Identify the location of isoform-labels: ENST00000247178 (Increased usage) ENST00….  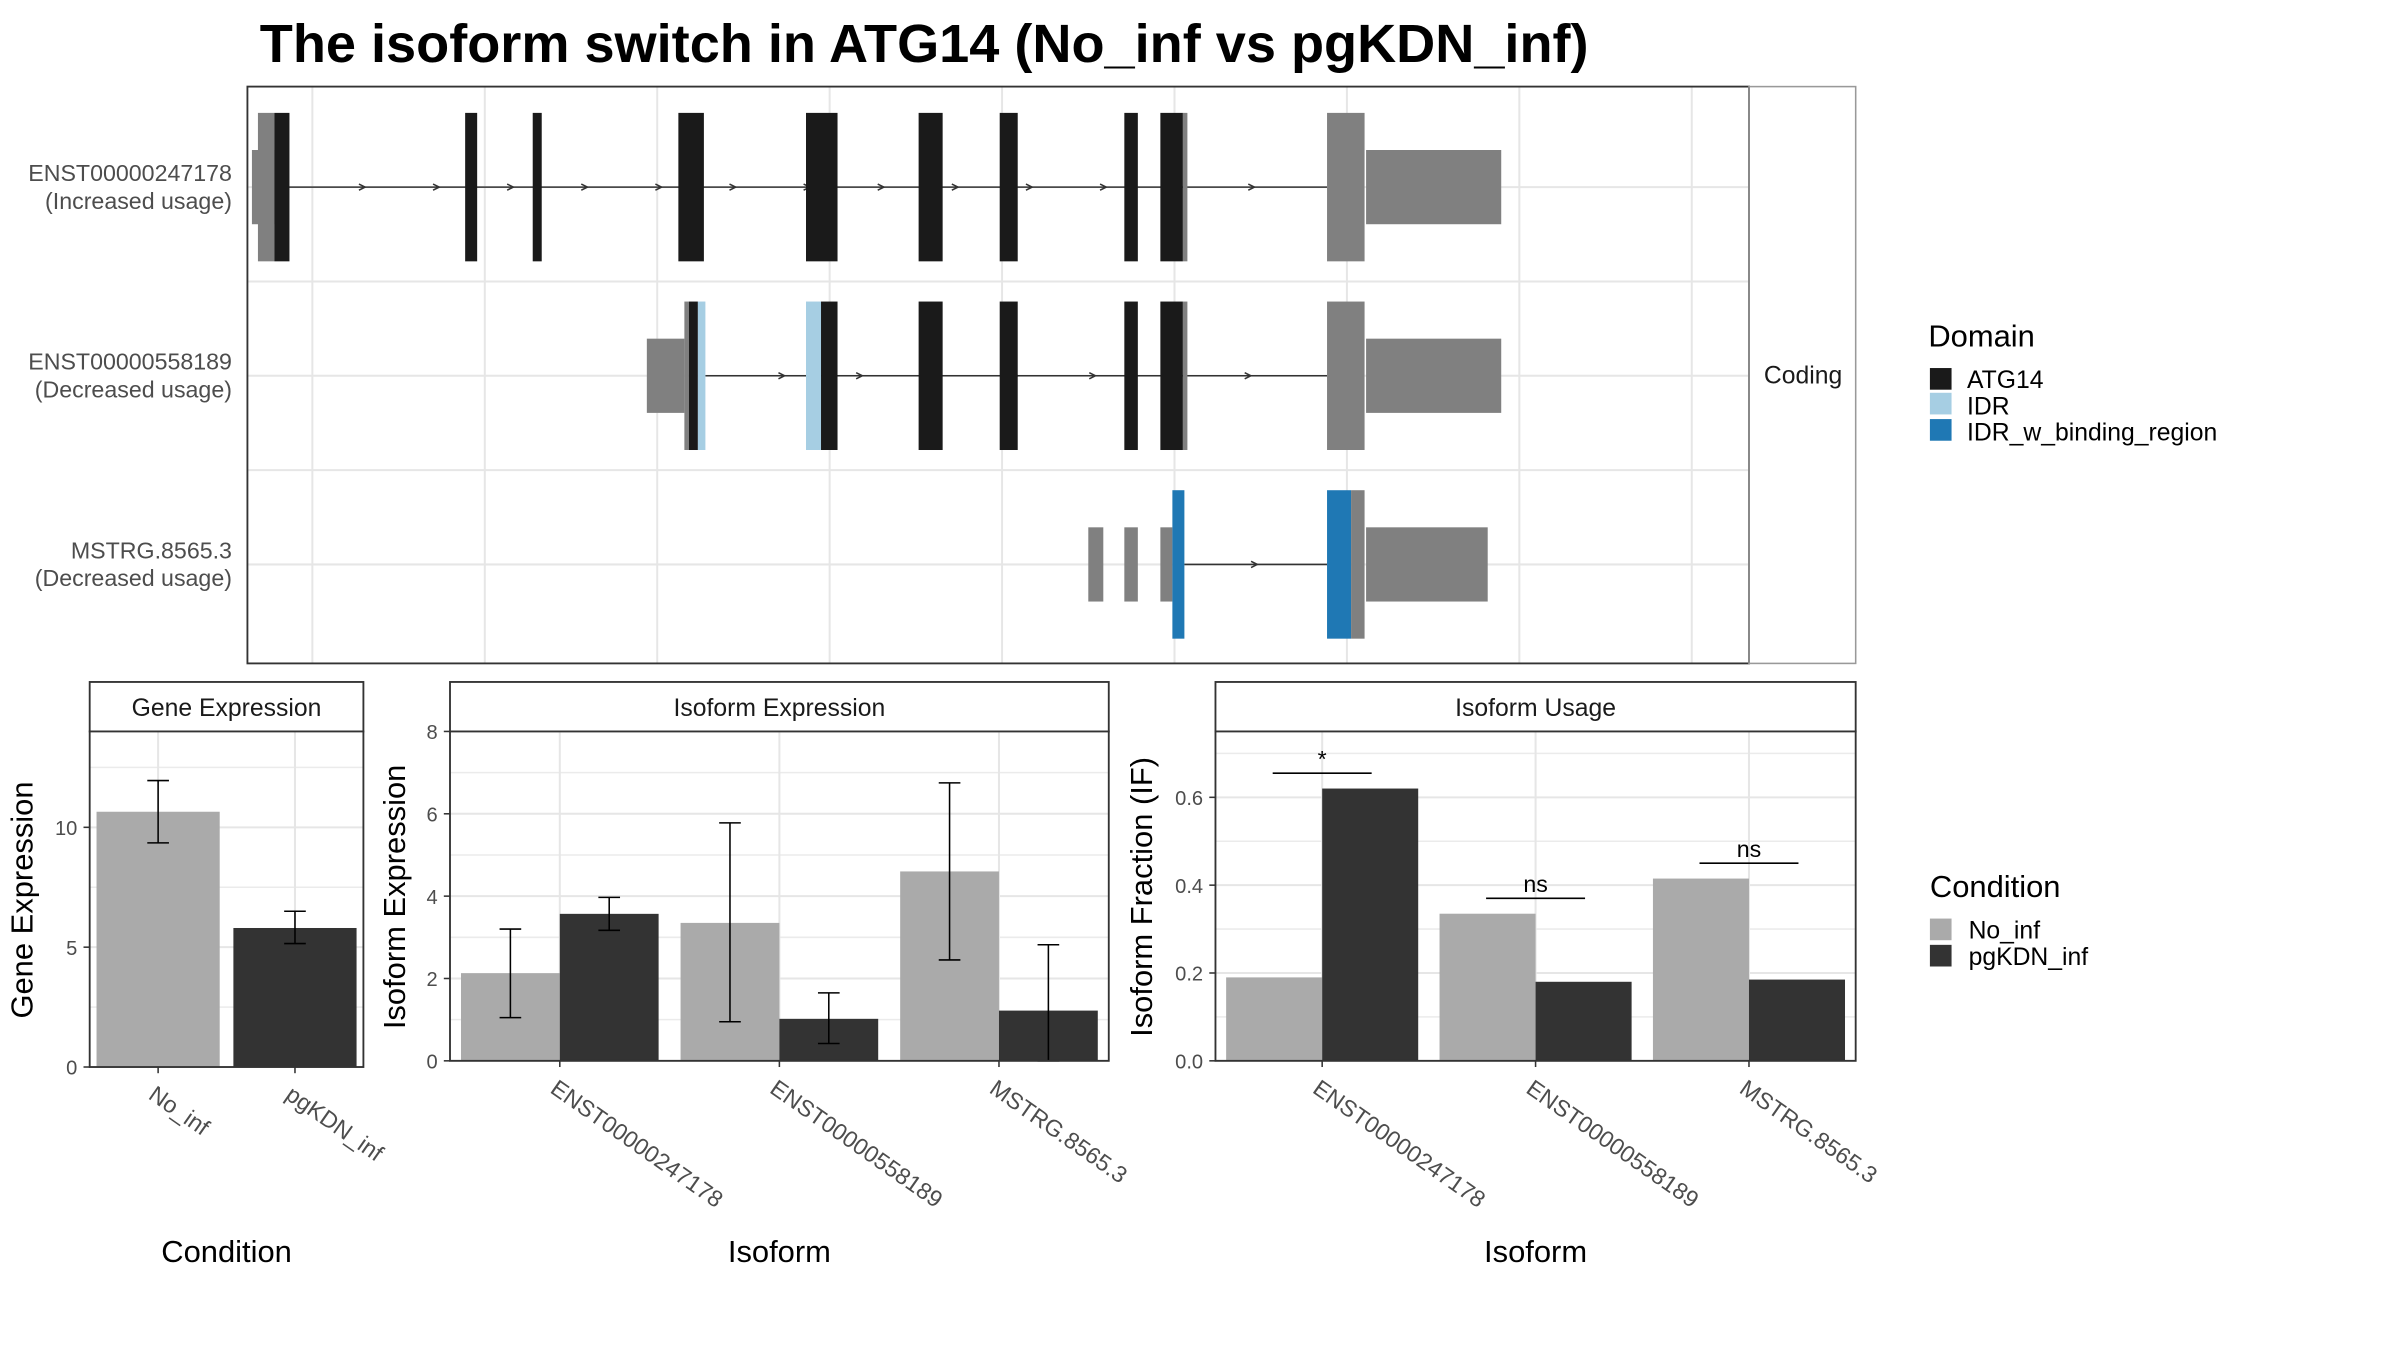
(130, 375).